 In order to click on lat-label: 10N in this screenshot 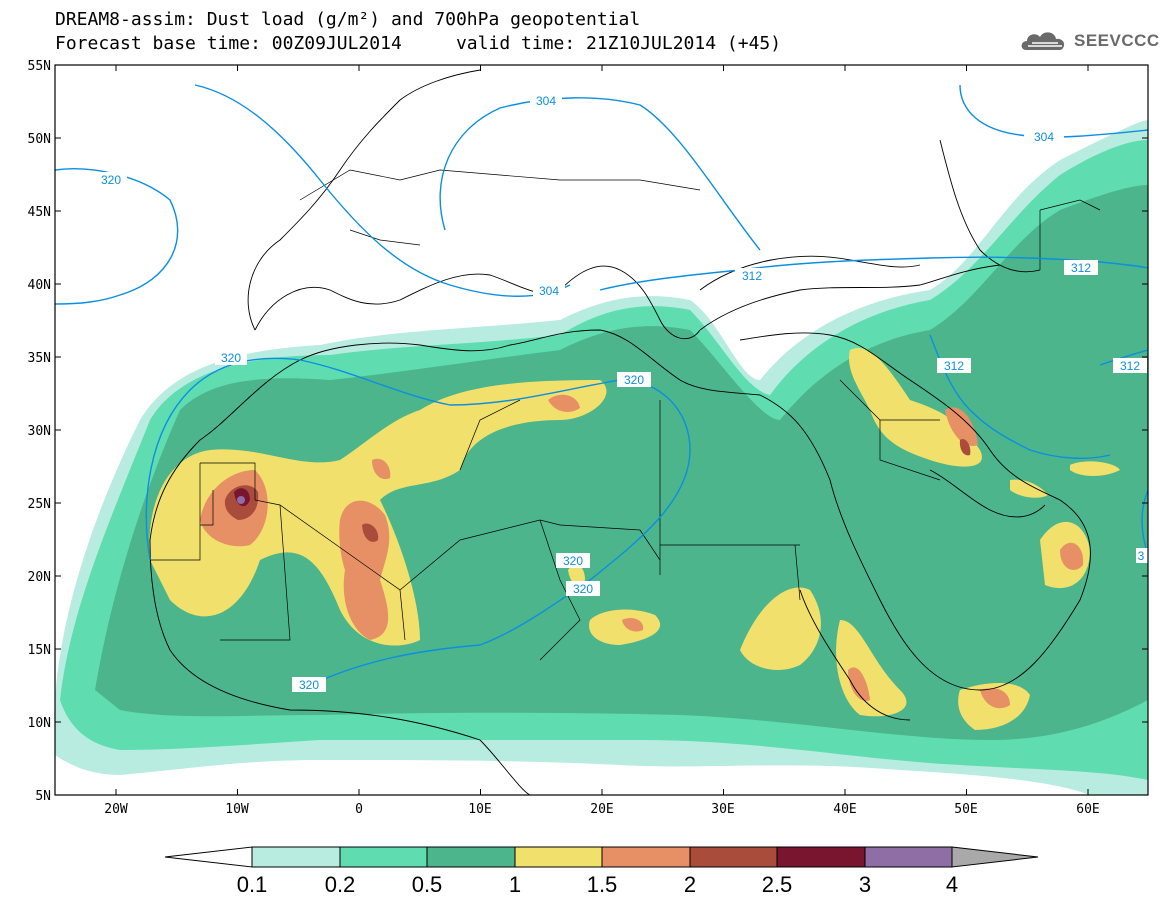, I will do `click(39, 723)`.